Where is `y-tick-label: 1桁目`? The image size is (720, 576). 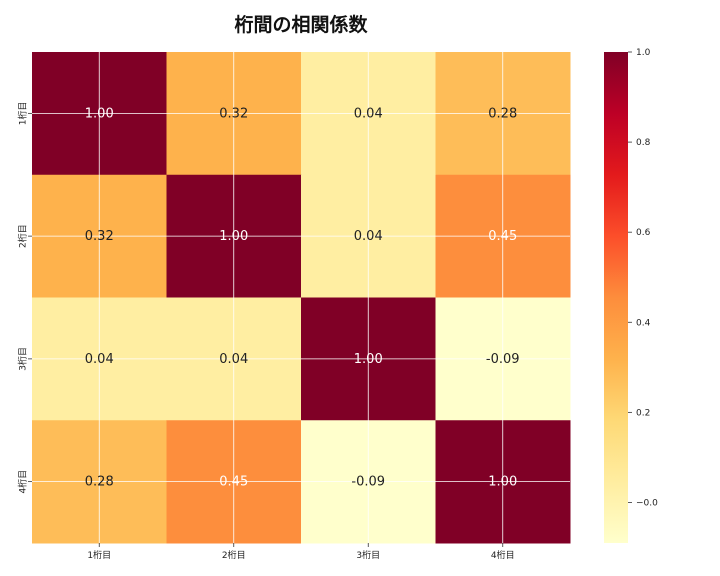
y-tick-label: 1桁目 is located at coordinates (23, 114).